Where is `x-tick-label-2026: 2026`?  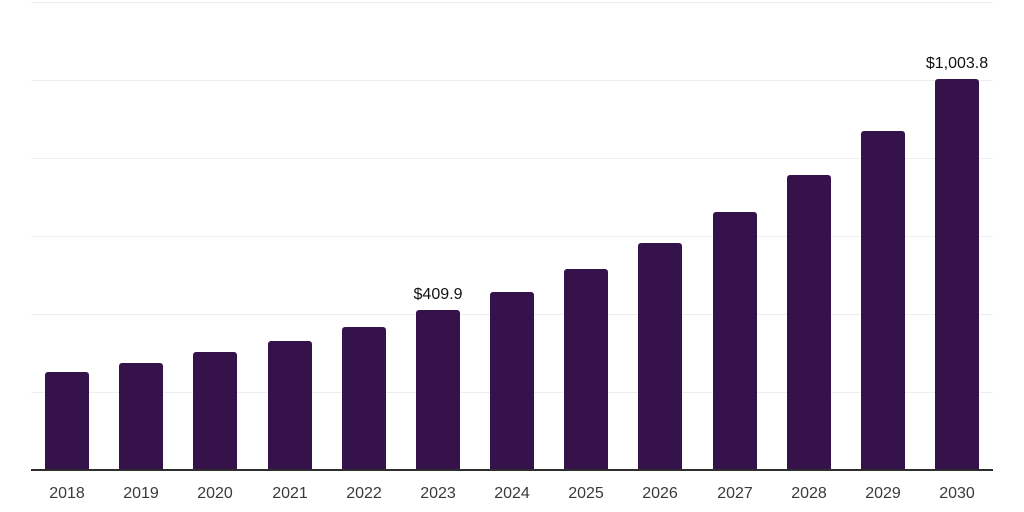 x-tick-label-2026: 2026 is located at coordinates (660, 493).